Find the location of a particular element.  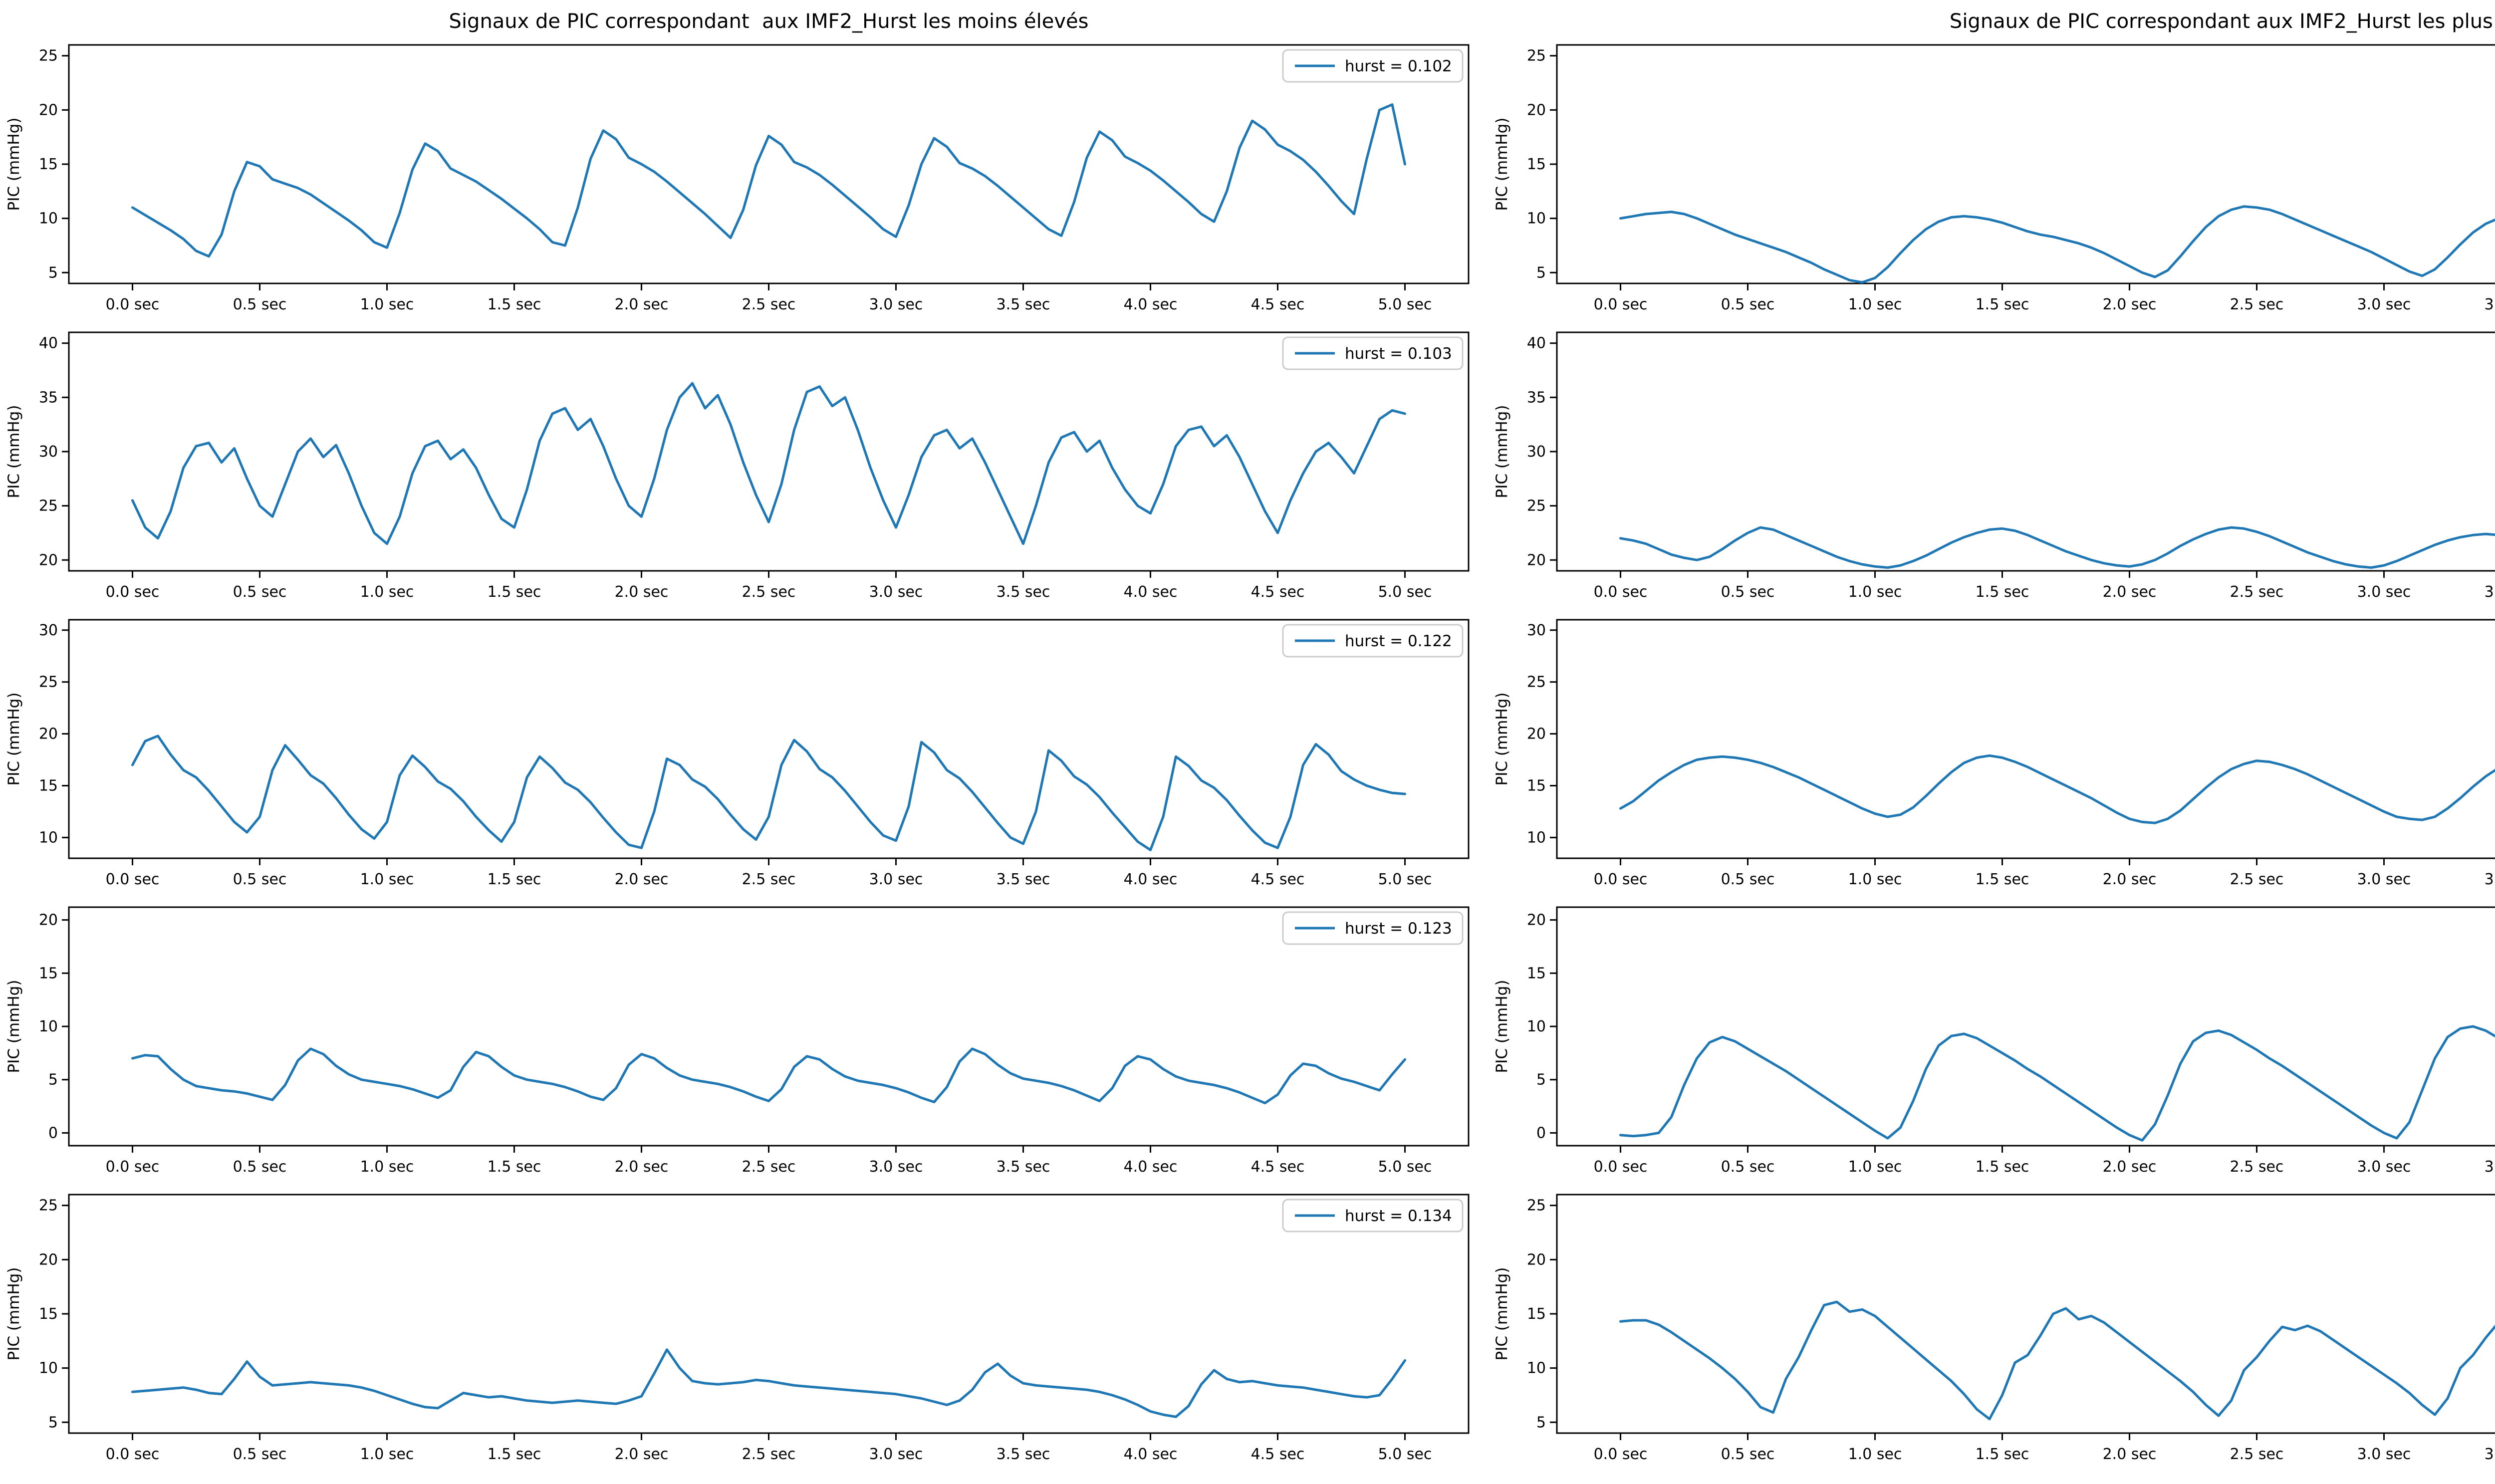

y-tick-label: 40 is located at coordinates (1536, 343).